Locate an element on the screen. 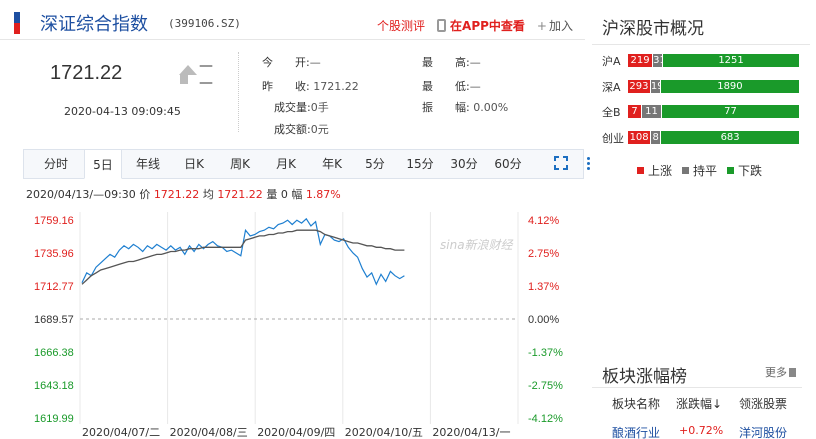  y-tick-label: 1619.99 is located at coordinates (54, 419).